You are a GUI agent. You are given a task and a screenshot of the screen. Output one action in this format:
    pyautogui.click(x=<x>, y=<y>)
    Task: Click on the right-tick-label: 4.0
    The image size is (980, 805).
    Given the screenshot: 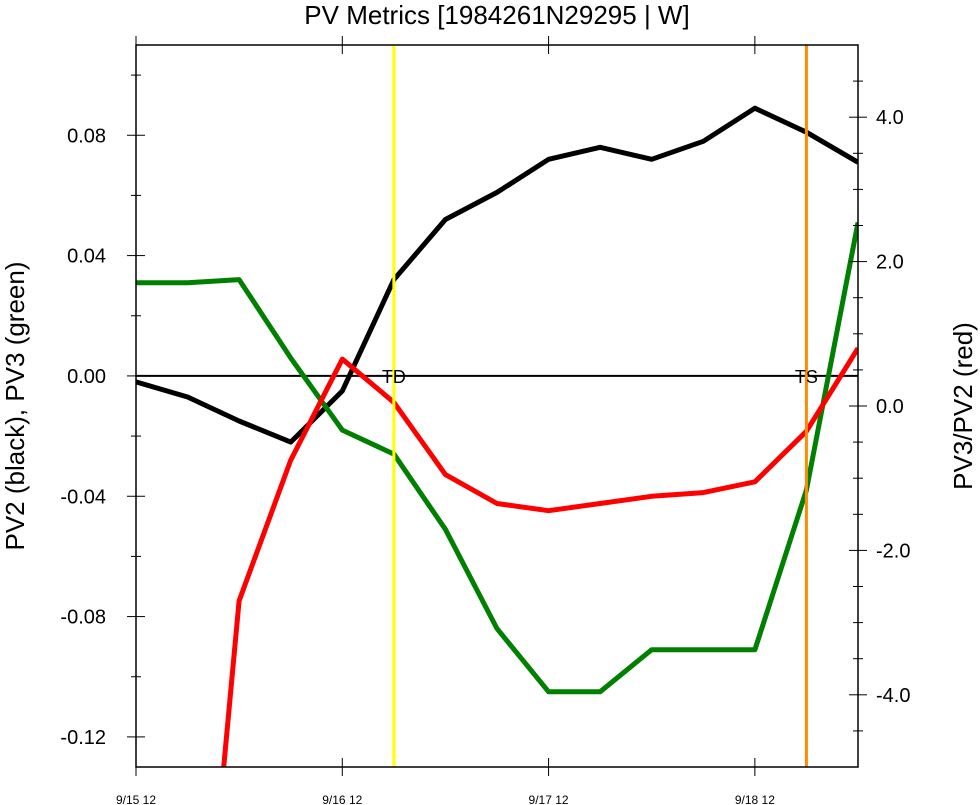 What is the action you would take?
    pyautogui.click(x=890, y=118)
    